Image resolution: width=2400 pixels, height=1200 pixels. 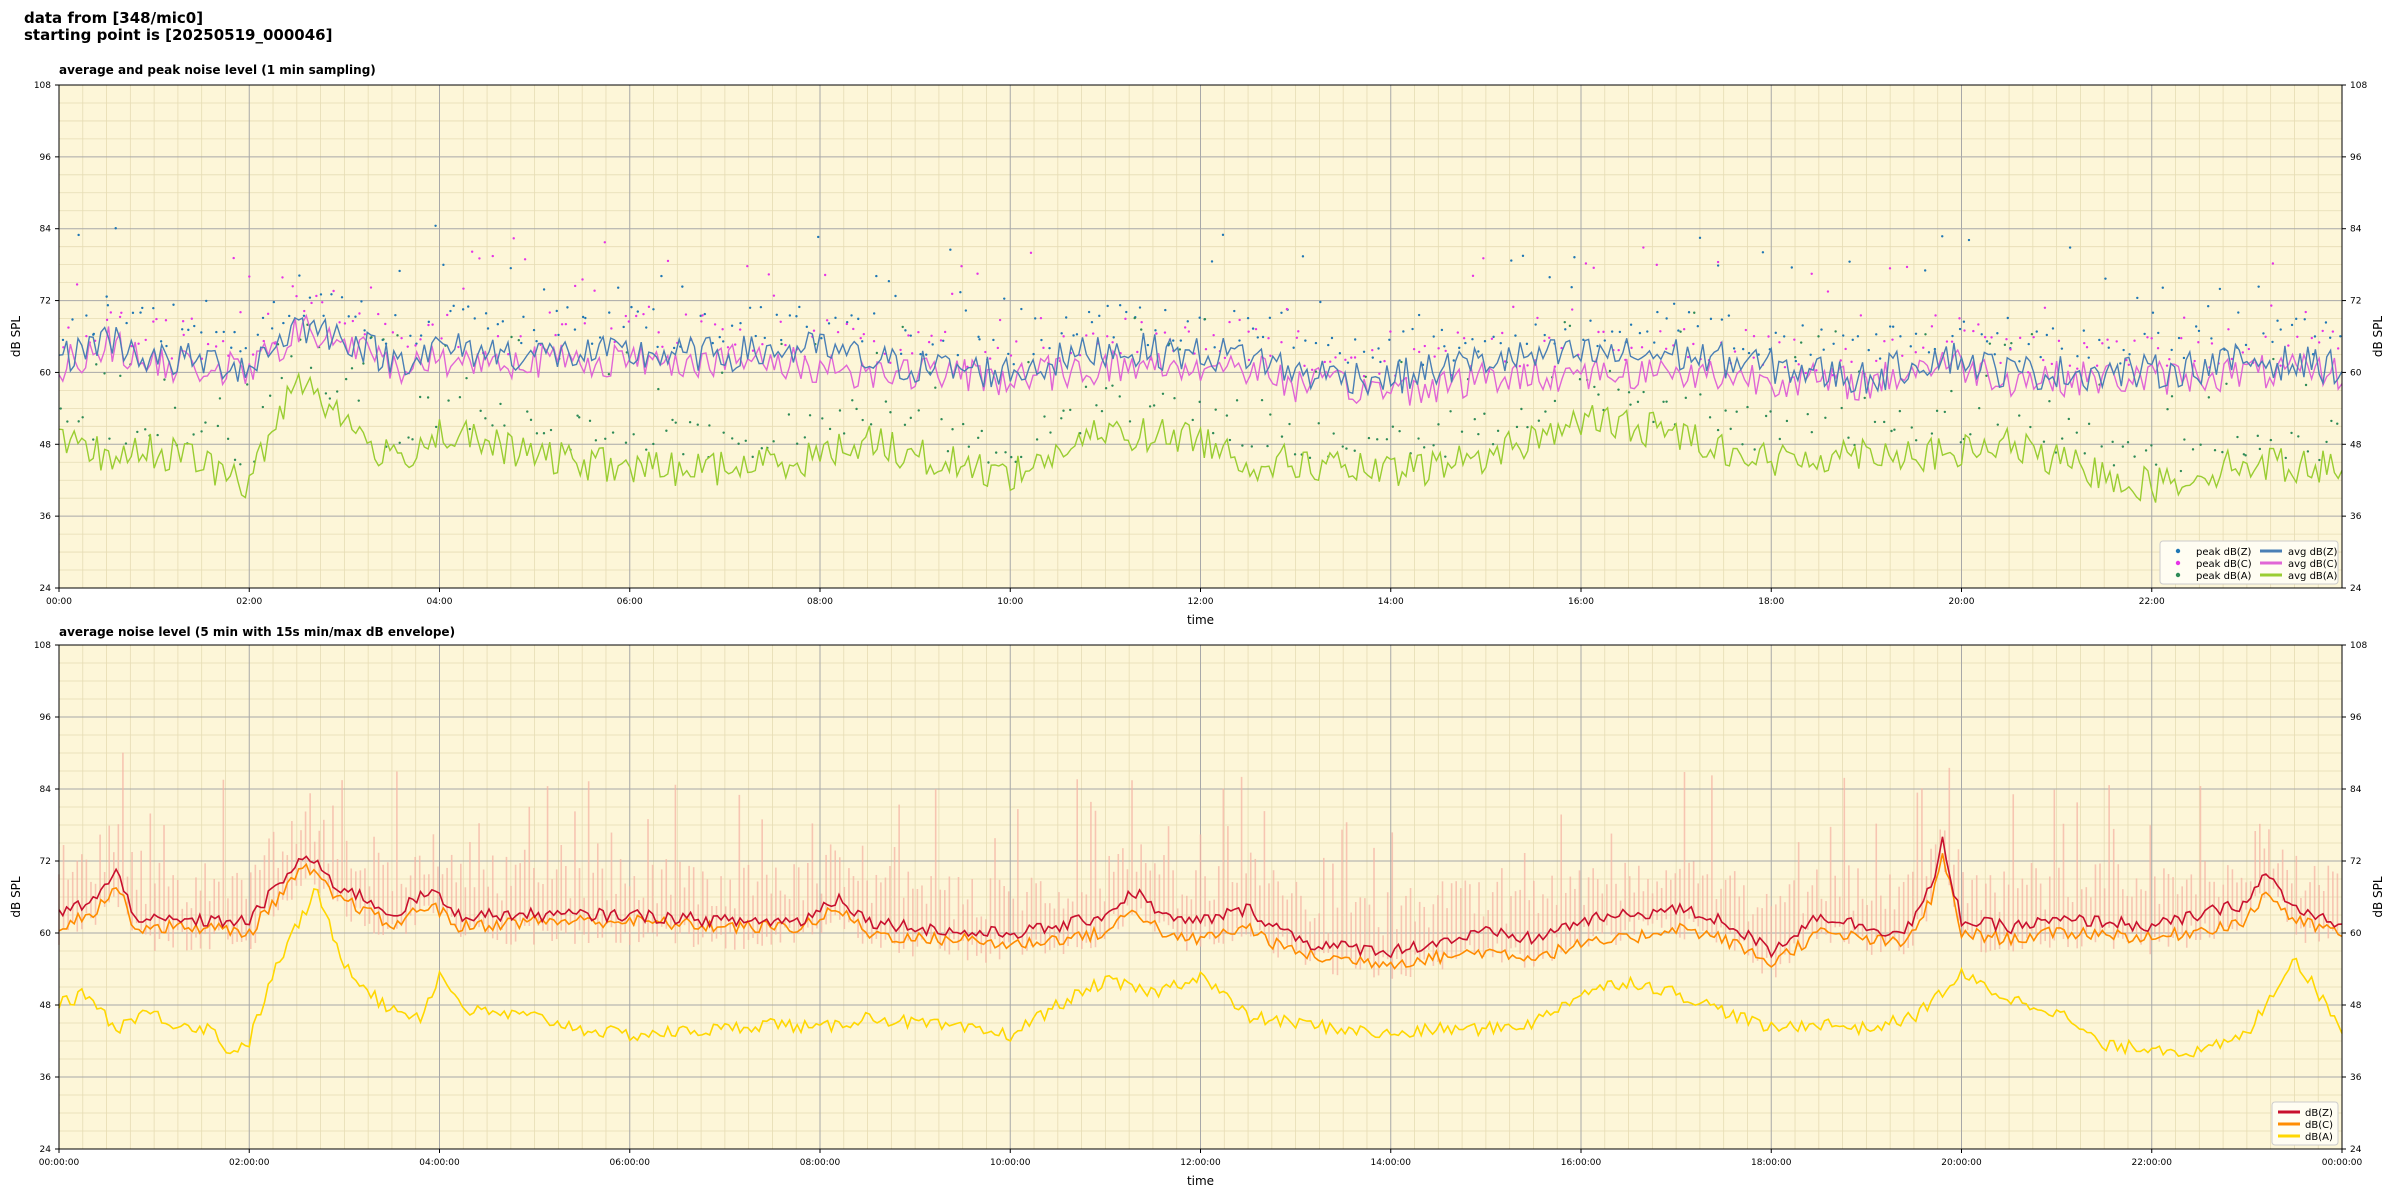 I want to click on legend-marker, so click(x=2178, y=563).